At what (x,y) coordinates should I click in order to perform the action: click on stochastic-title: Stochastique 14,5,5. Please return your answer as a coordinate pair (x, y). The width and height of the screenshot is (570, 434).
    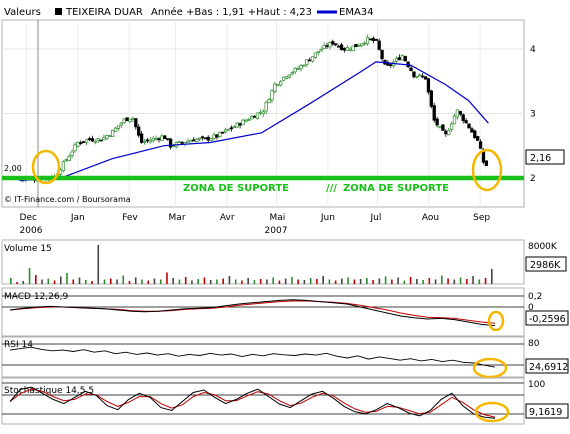
    Looking at the image, I should click on (49, 391).